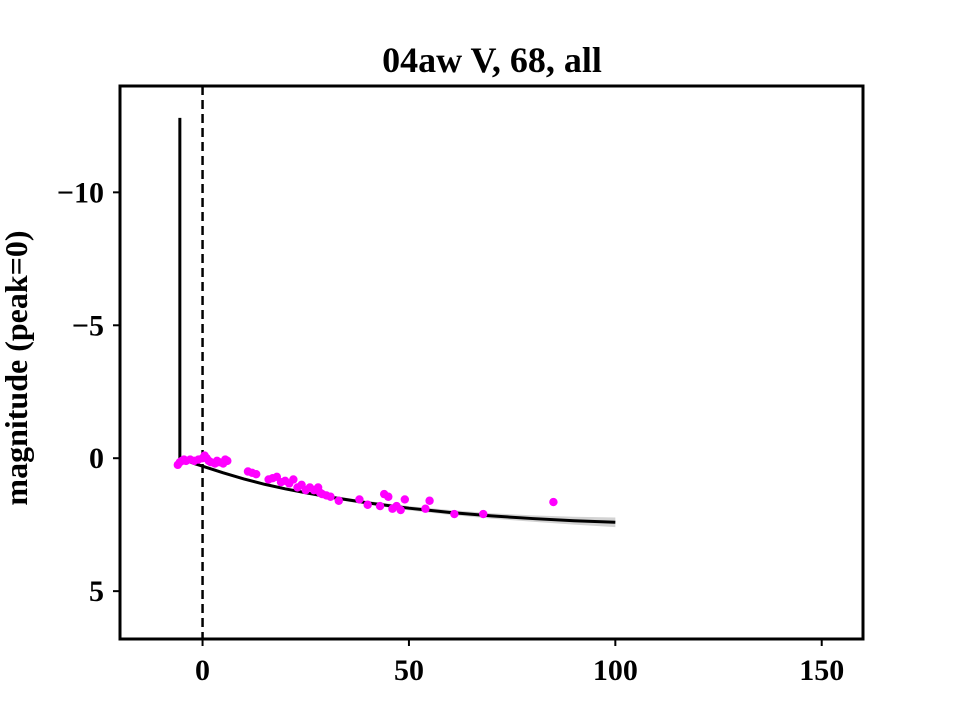 The height and width of the screenshot is (720, 960). What do you see at coordinates (96, 458) in the screenshot?
I see `y-tick-label: 0` at bounding box center [96, 458].